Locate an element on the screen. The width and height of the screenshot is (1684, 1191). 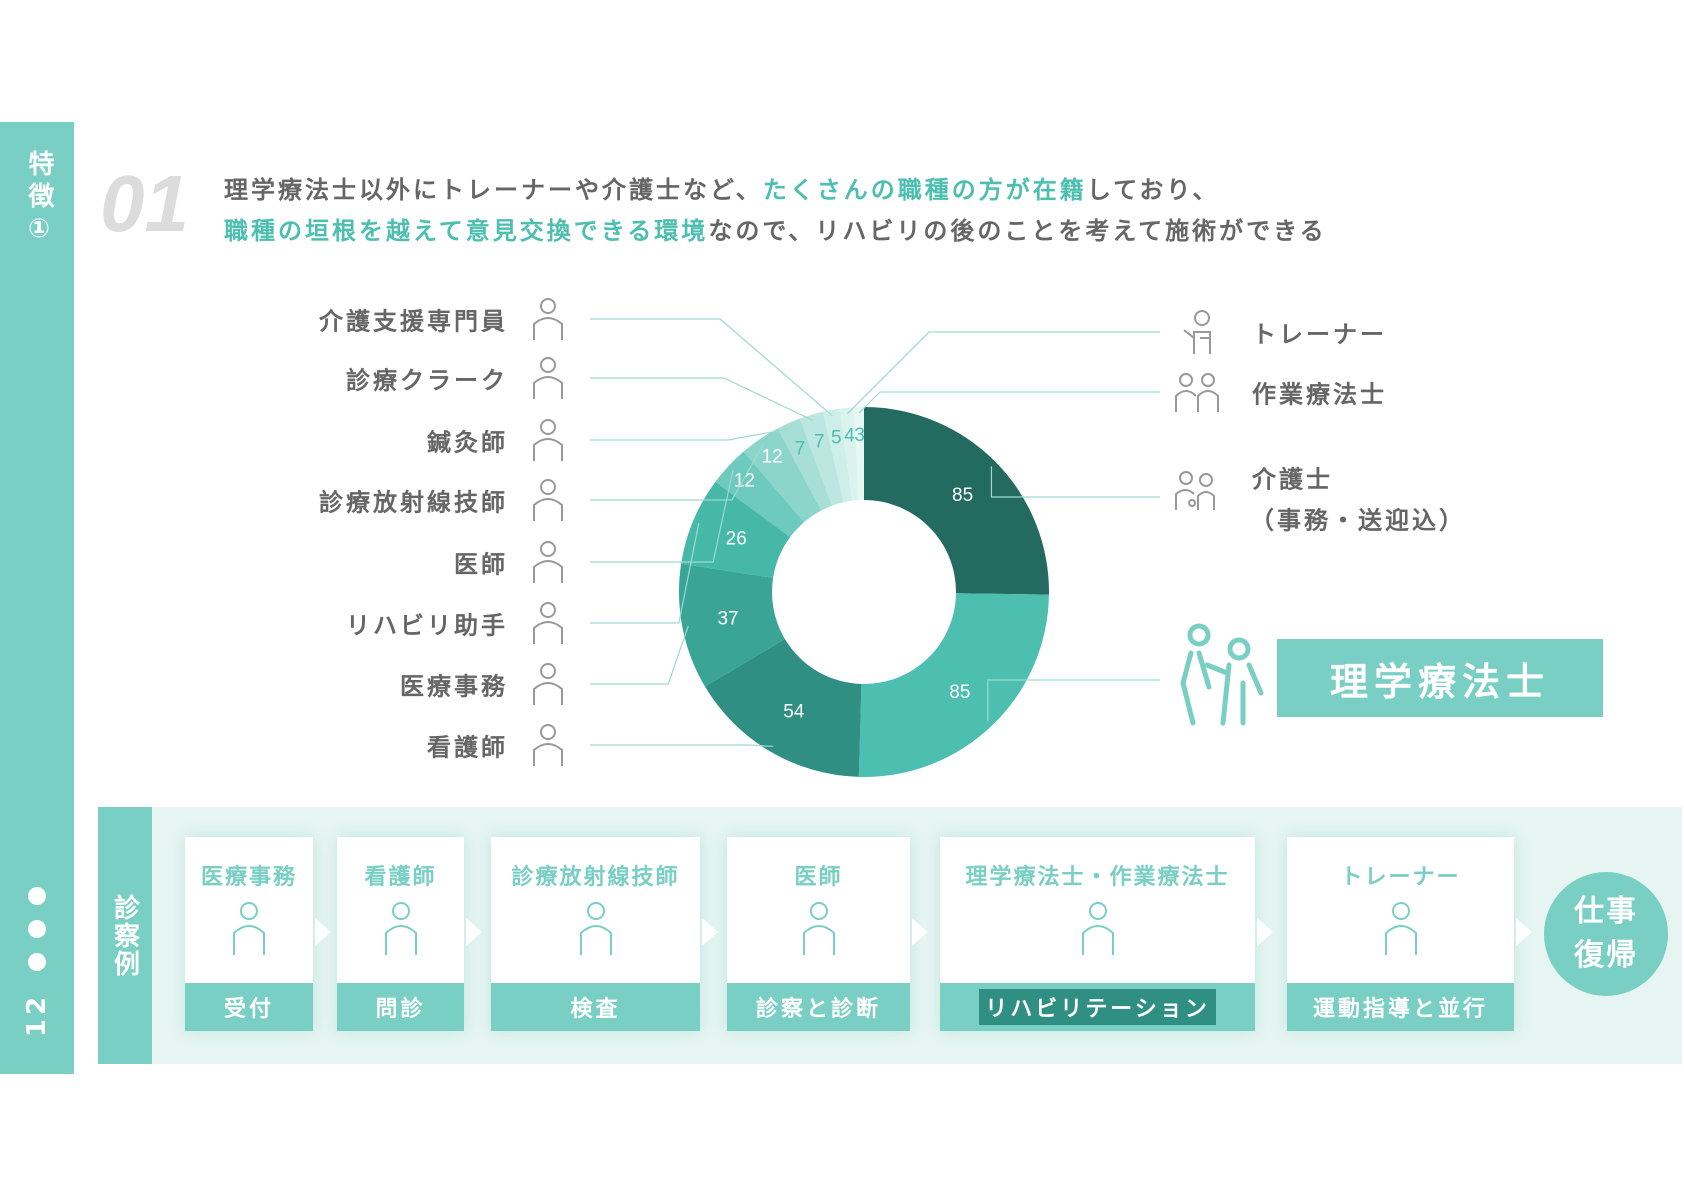
slice-value-label: 26 is located at coordinates (736, 539).